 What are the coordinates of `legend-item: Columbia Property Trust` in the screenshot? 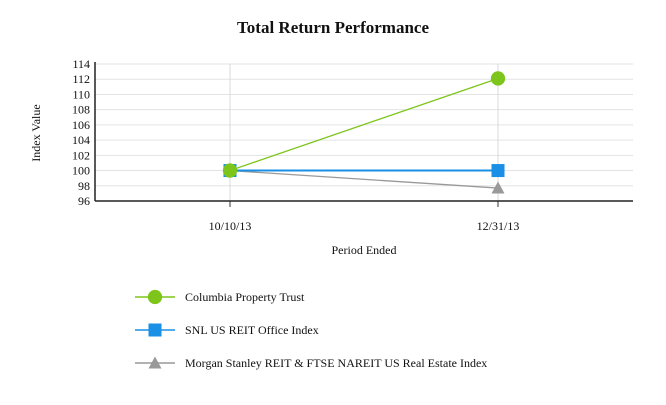 It's located at (220, 297).